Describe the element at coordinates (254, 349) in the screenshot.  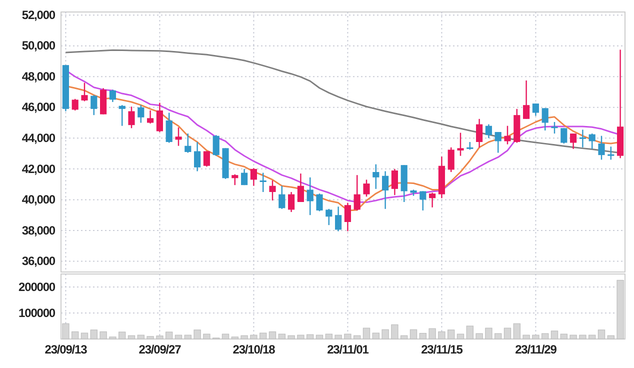
I see `x-tick-label: 23/10/18` at that location.